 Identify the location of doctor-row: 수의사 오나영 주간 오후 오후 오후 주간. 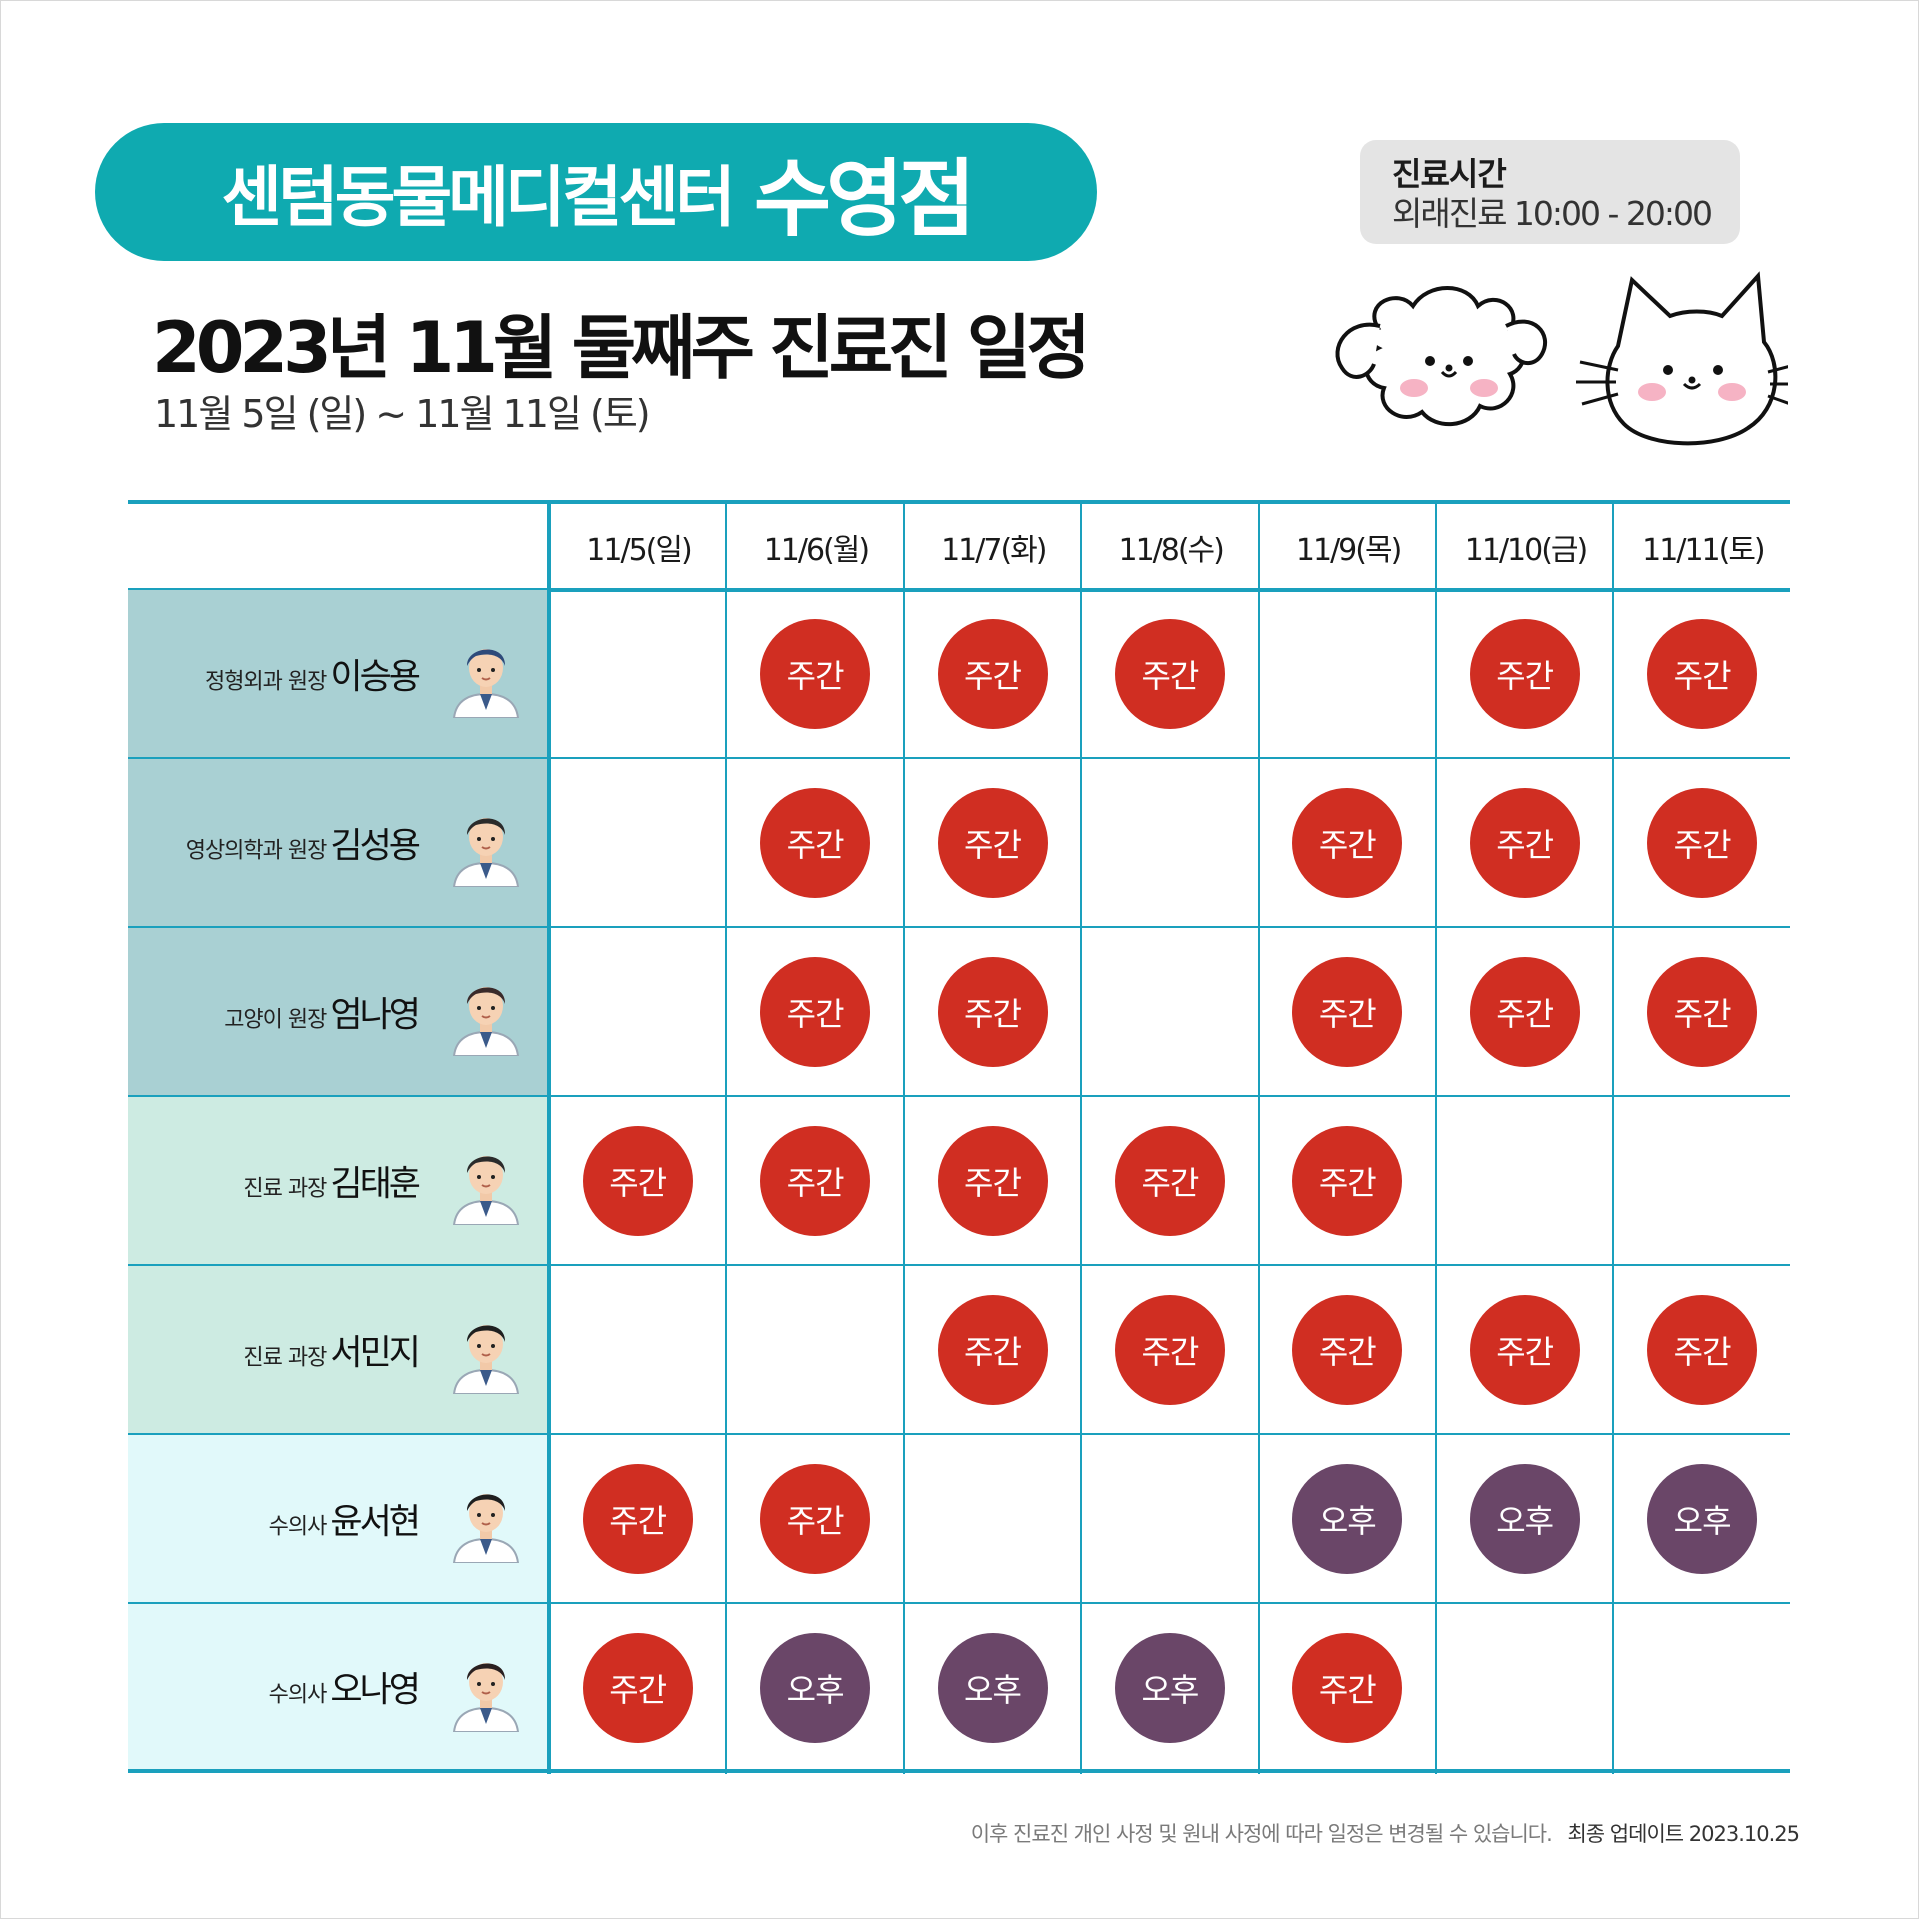
(959, 1688).